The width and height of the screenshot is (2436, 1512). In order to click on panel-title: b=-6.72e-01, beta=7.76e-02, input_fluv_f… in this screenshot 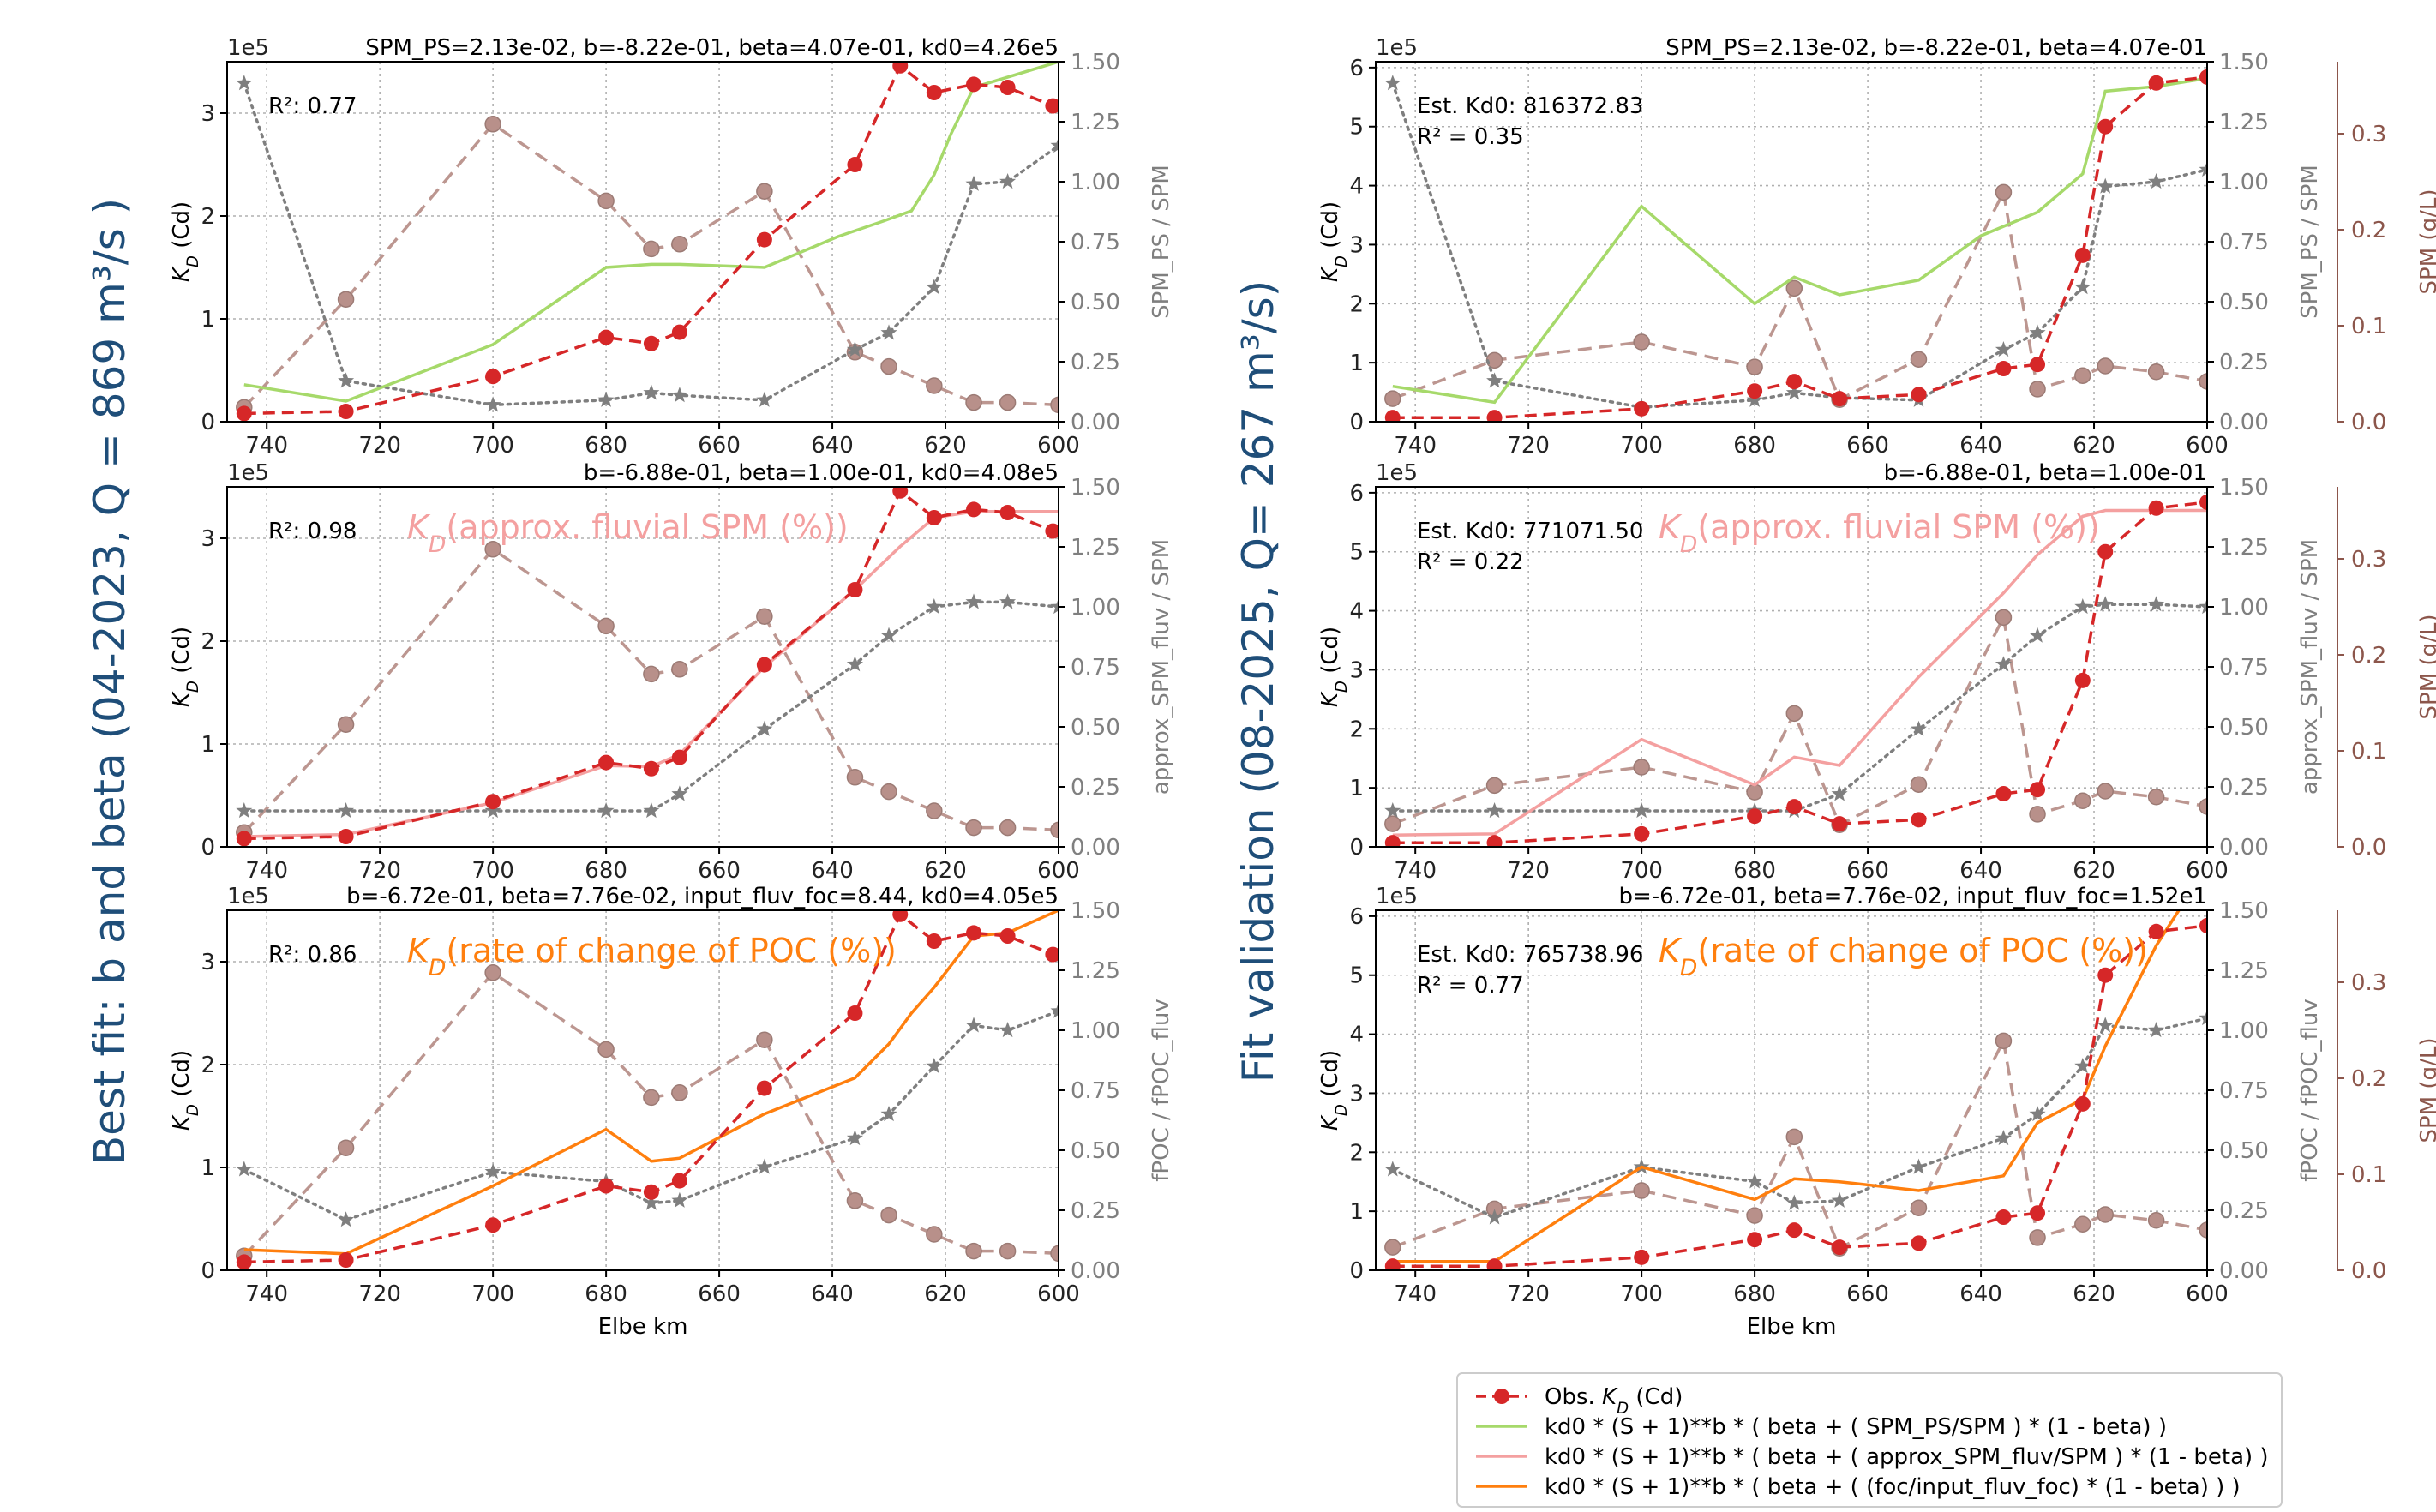, I will do `click(1912, 896)`.